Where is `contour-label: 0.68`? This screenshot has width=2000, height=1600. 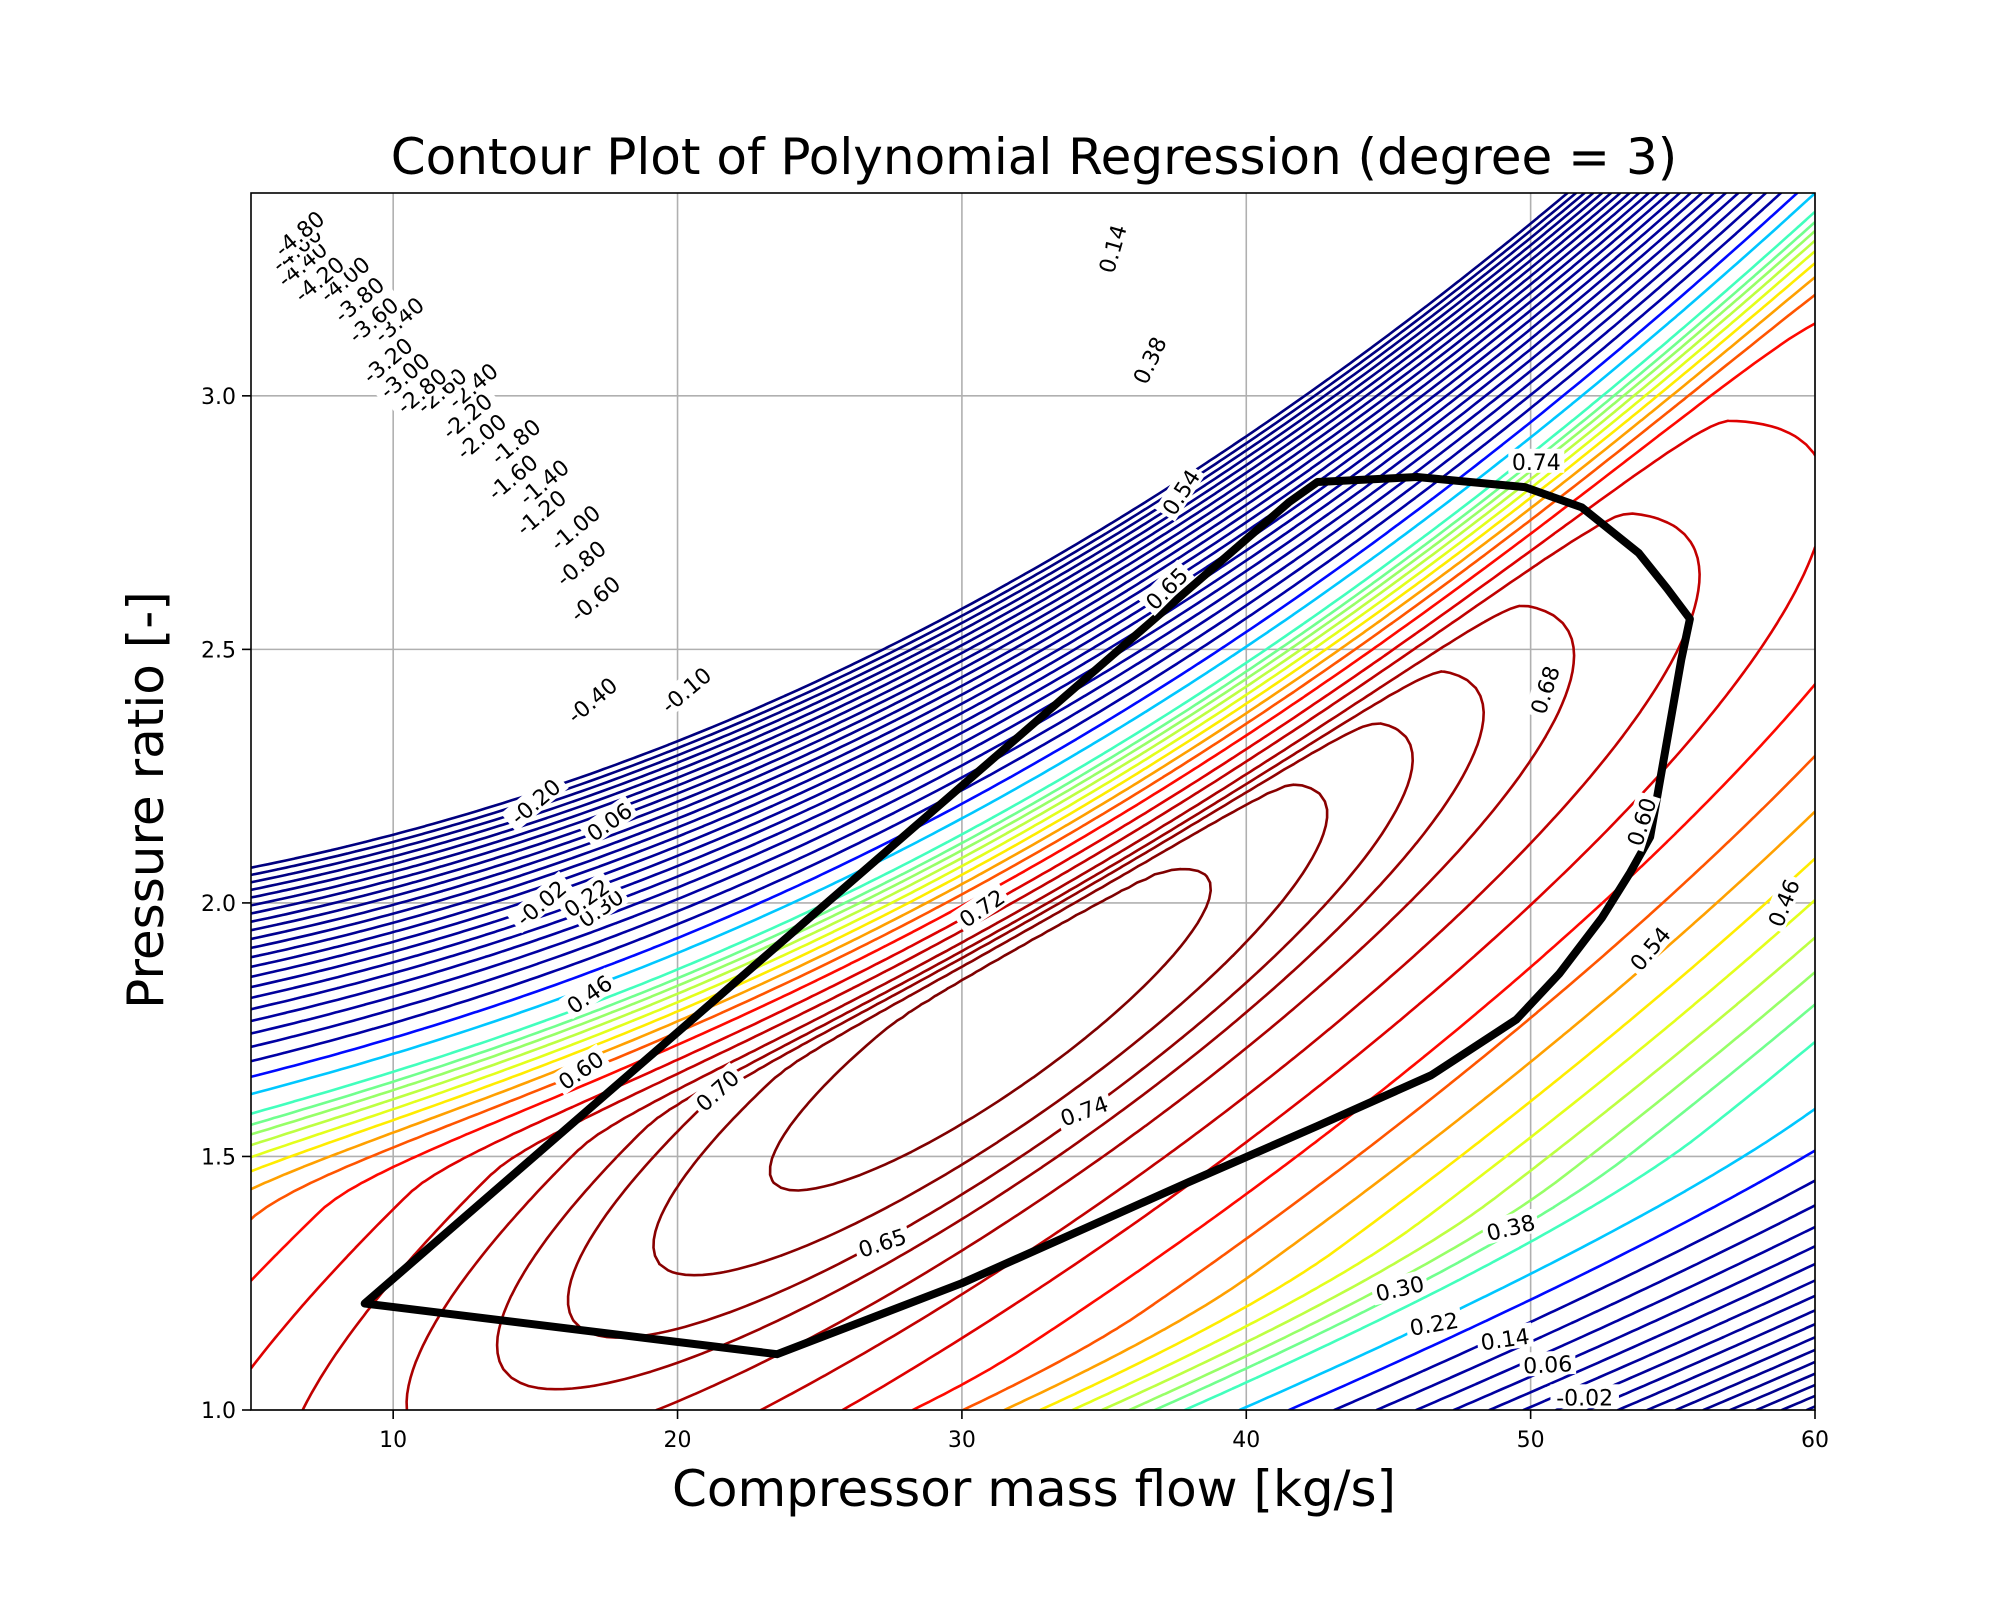 contour-label: 0.68 is located at coordinates (1544, 689).